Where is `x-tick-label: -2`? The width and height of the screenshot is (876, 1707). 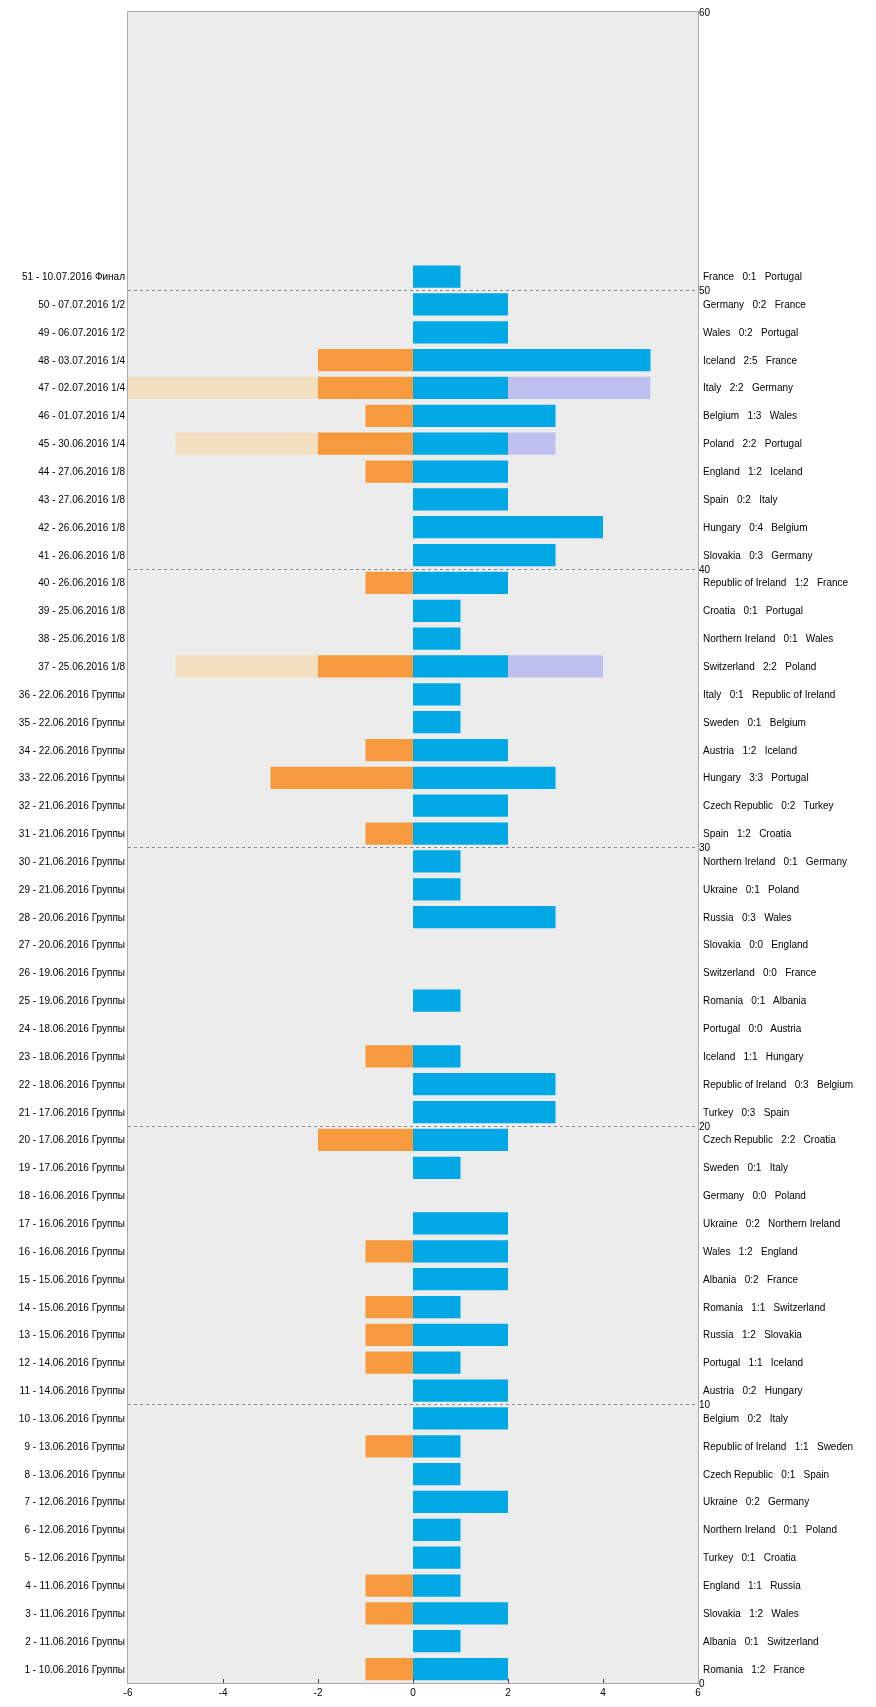
x-tick-label: -2 is located at coordinates (318, 1692).